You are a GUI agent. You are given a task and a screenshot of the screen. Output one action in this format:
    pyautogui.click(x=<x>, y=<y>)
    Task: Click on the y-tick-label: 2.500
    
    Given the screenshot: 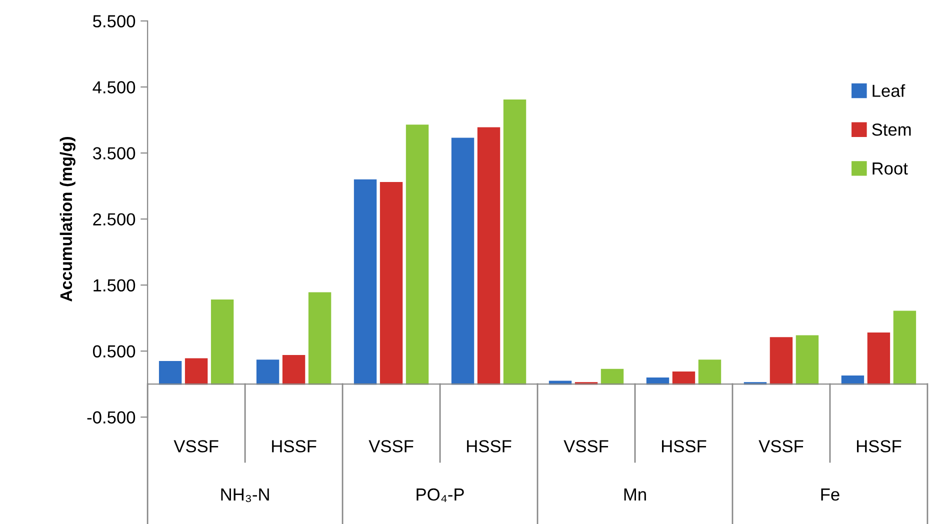 What is the action you would take?
    pyautogui.click(x=114, y=219)
    